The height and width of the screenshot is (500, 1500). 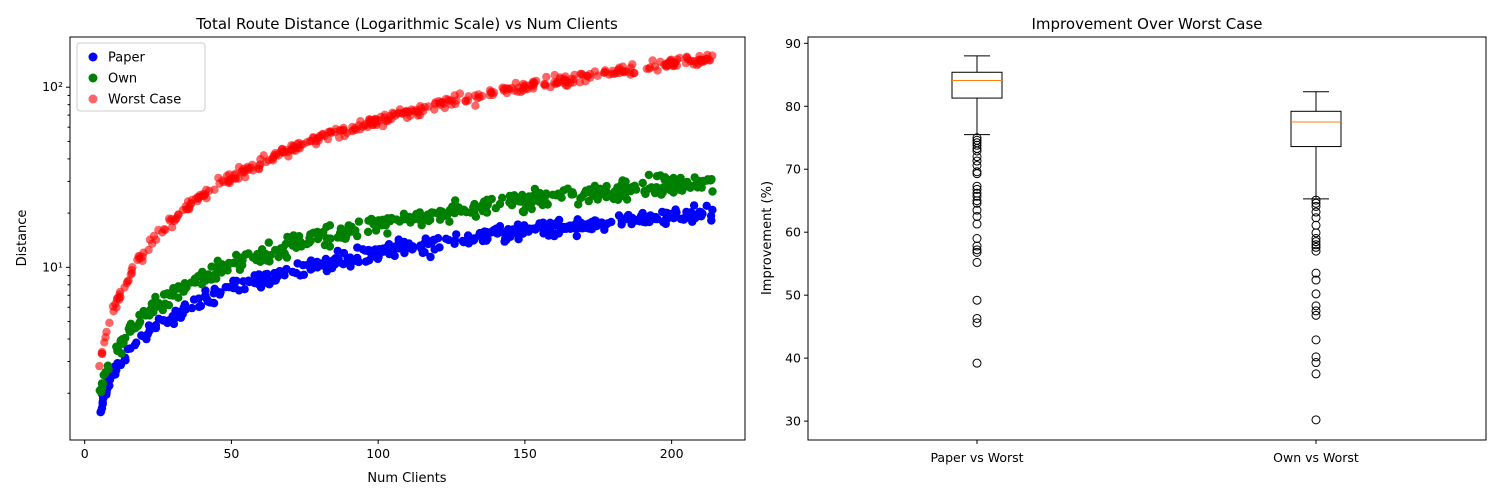 I want to click on y-tick-label: 30, so click(x=793, y=421).